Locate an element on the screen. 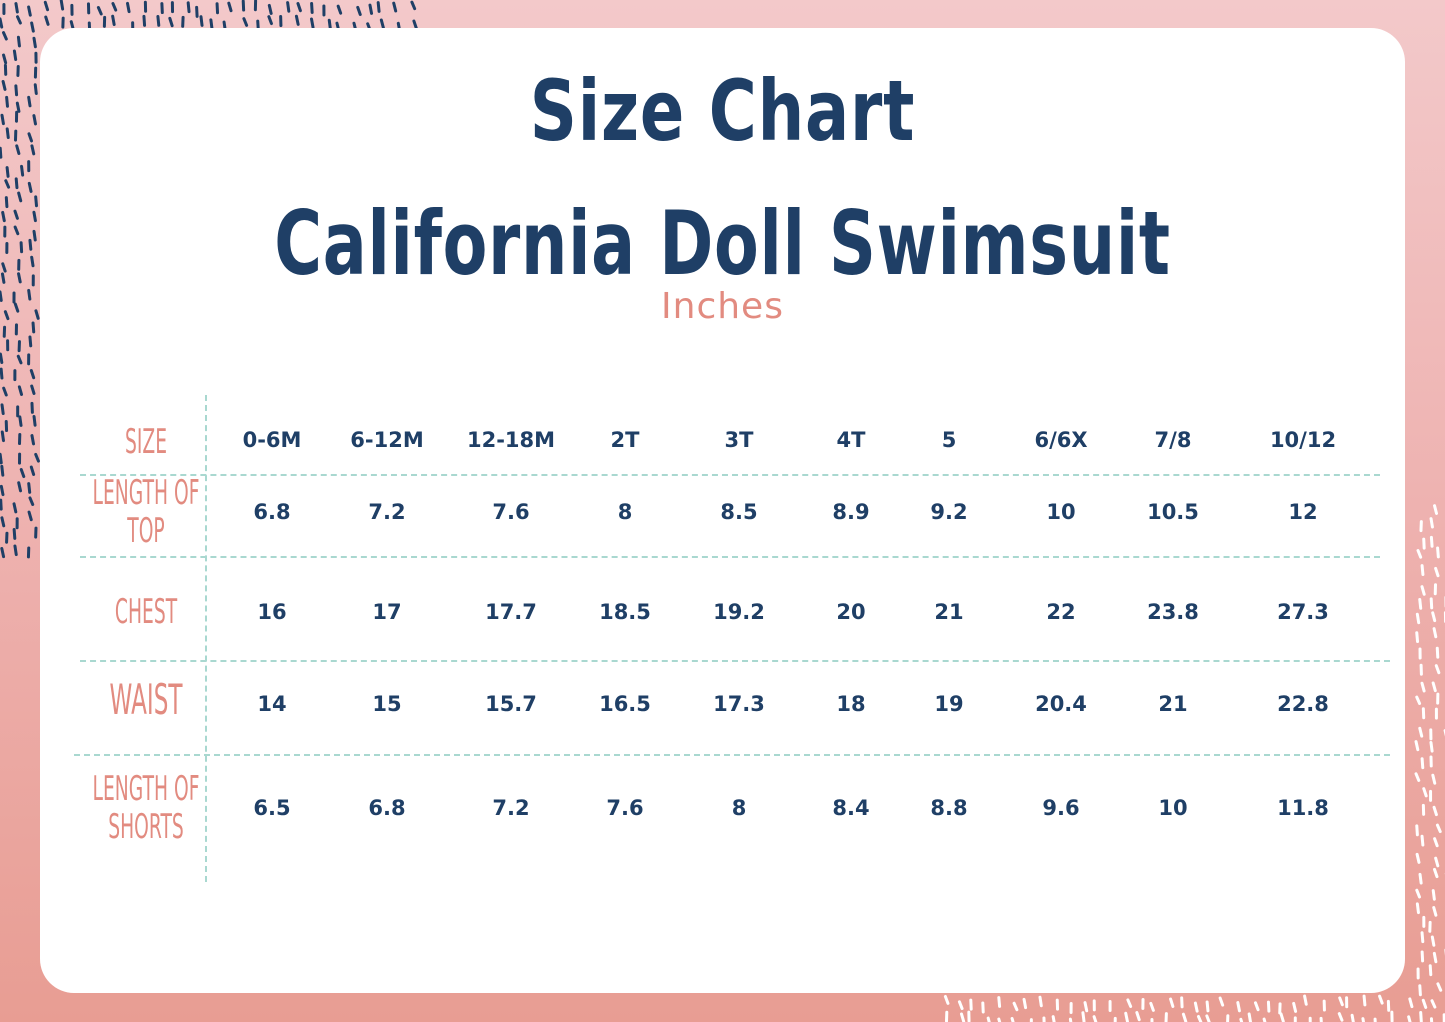 This screenshot has height=1022, width=1445. table-cell: 21 is located at coordinates (949, 612).